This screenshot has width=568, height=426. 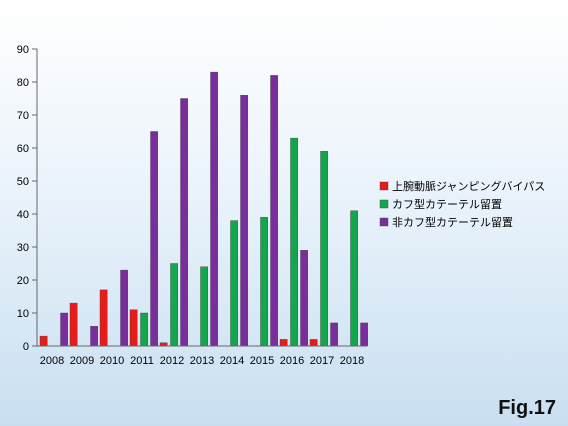 I want to click on y-tick-label: 0, so click(x=26, y=347).